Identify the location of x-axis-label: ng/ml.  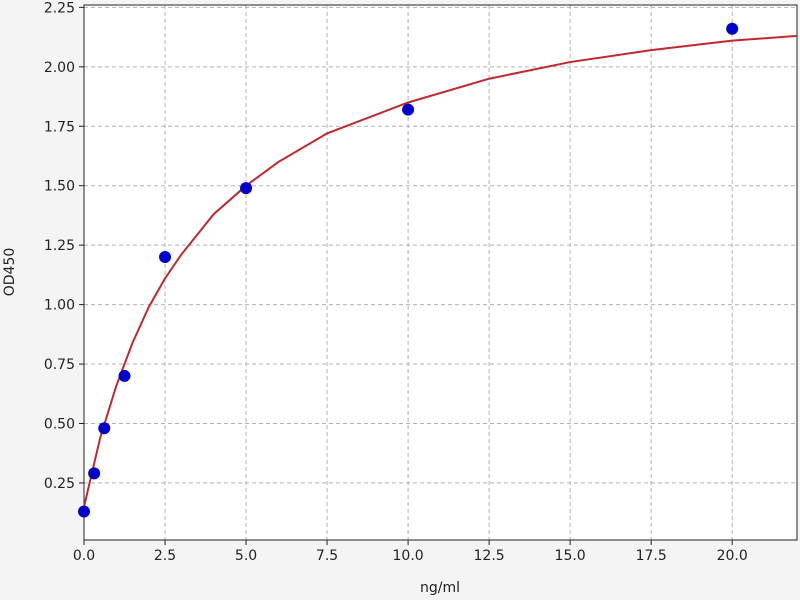
(440, 588).